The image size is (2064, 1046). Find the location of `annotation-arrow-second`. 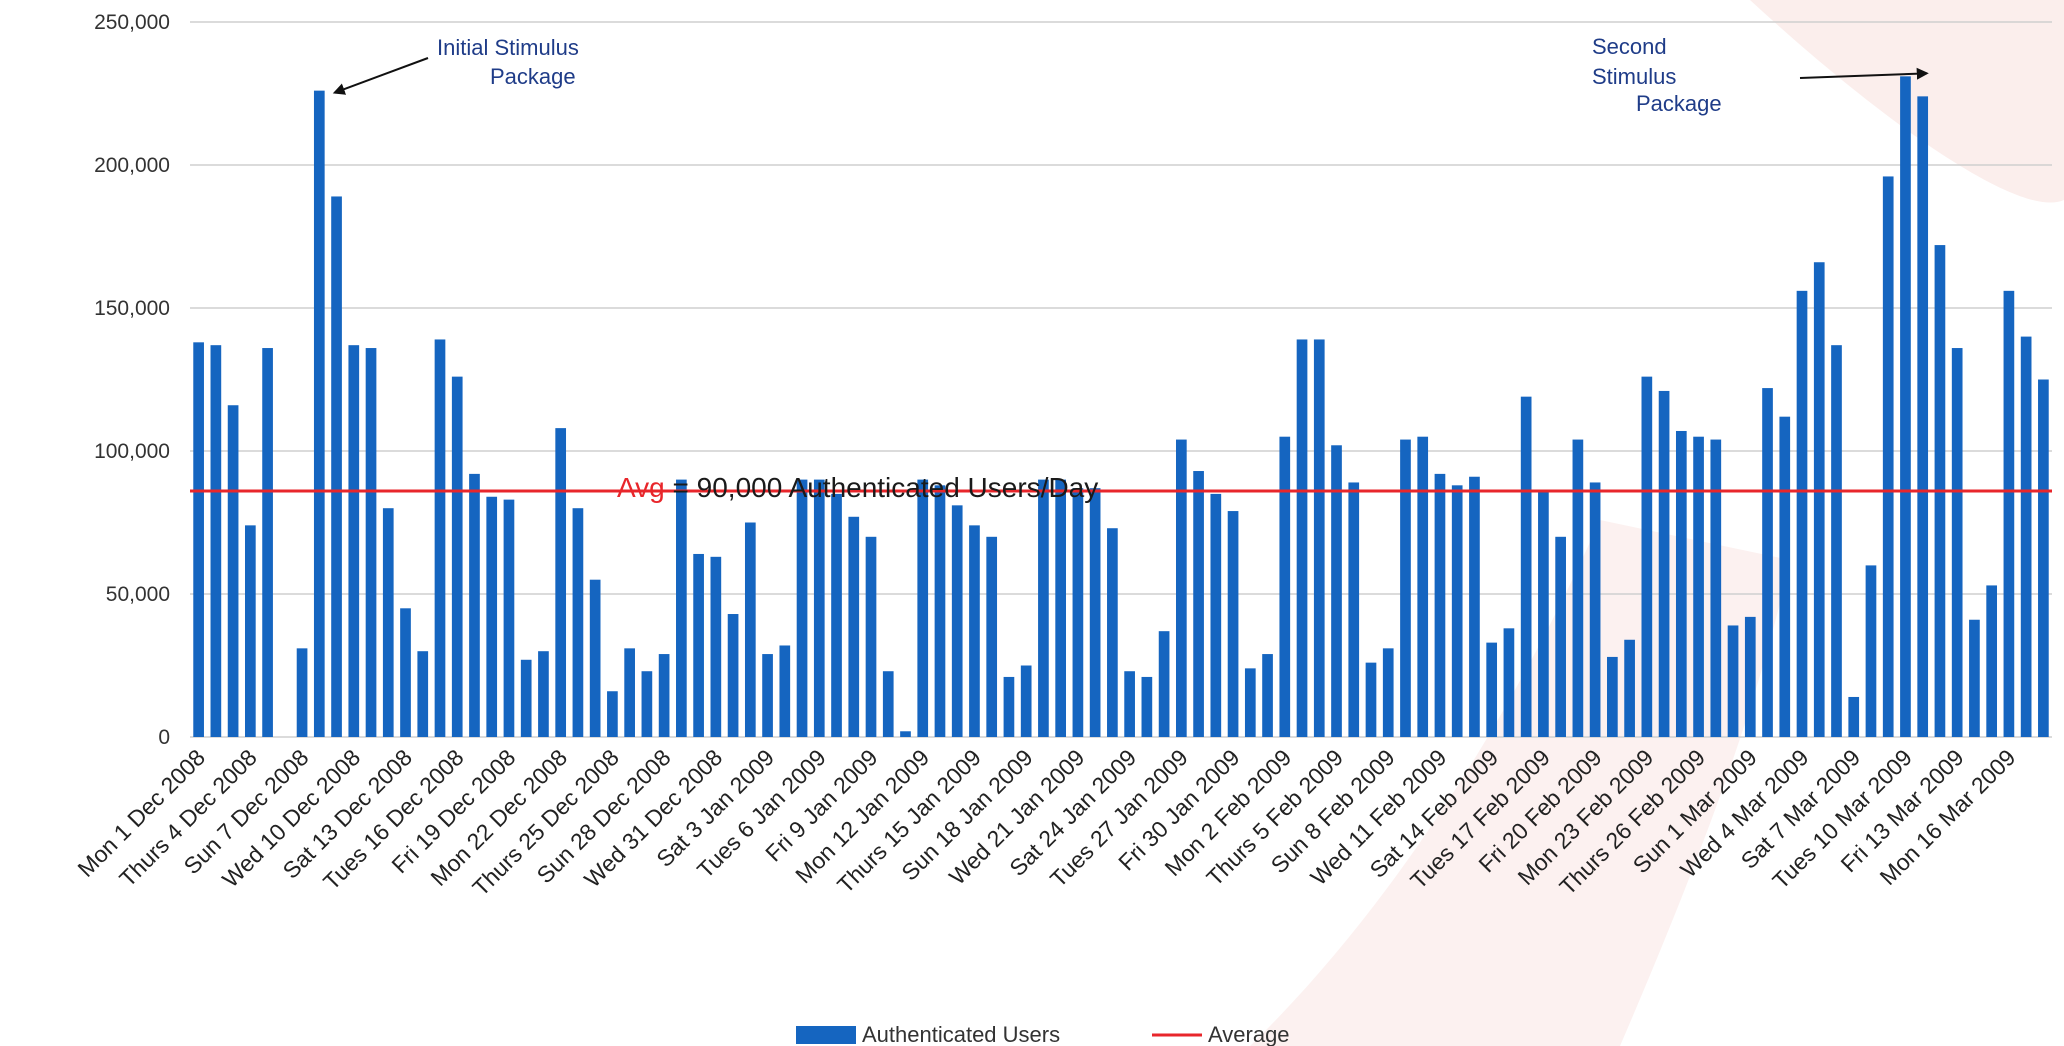

annotation-arrow-second is located at coordinates (1864, 73).